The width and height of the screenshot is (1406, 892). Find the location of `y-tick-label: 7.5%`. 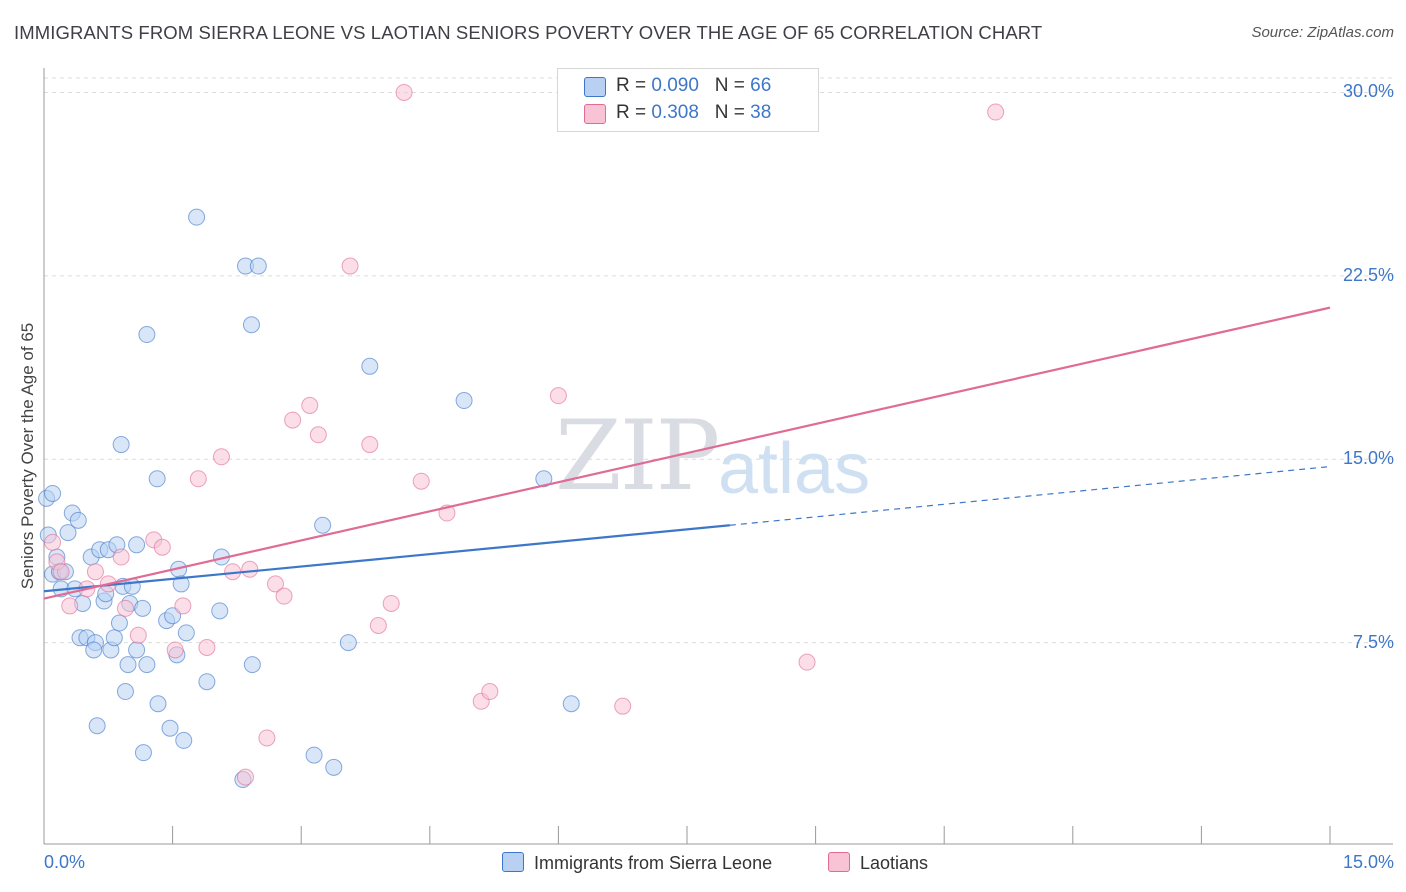

y-tick-label: 7.5% is located at coordinates (1373, 641).